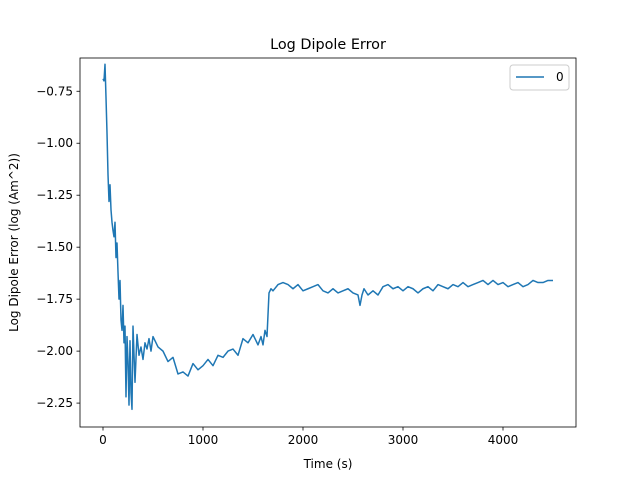  What do you see at coordinates (54, 351) in the screenshot?
I see `y-tick-label: −2.00` at bounding box center [54, 351].